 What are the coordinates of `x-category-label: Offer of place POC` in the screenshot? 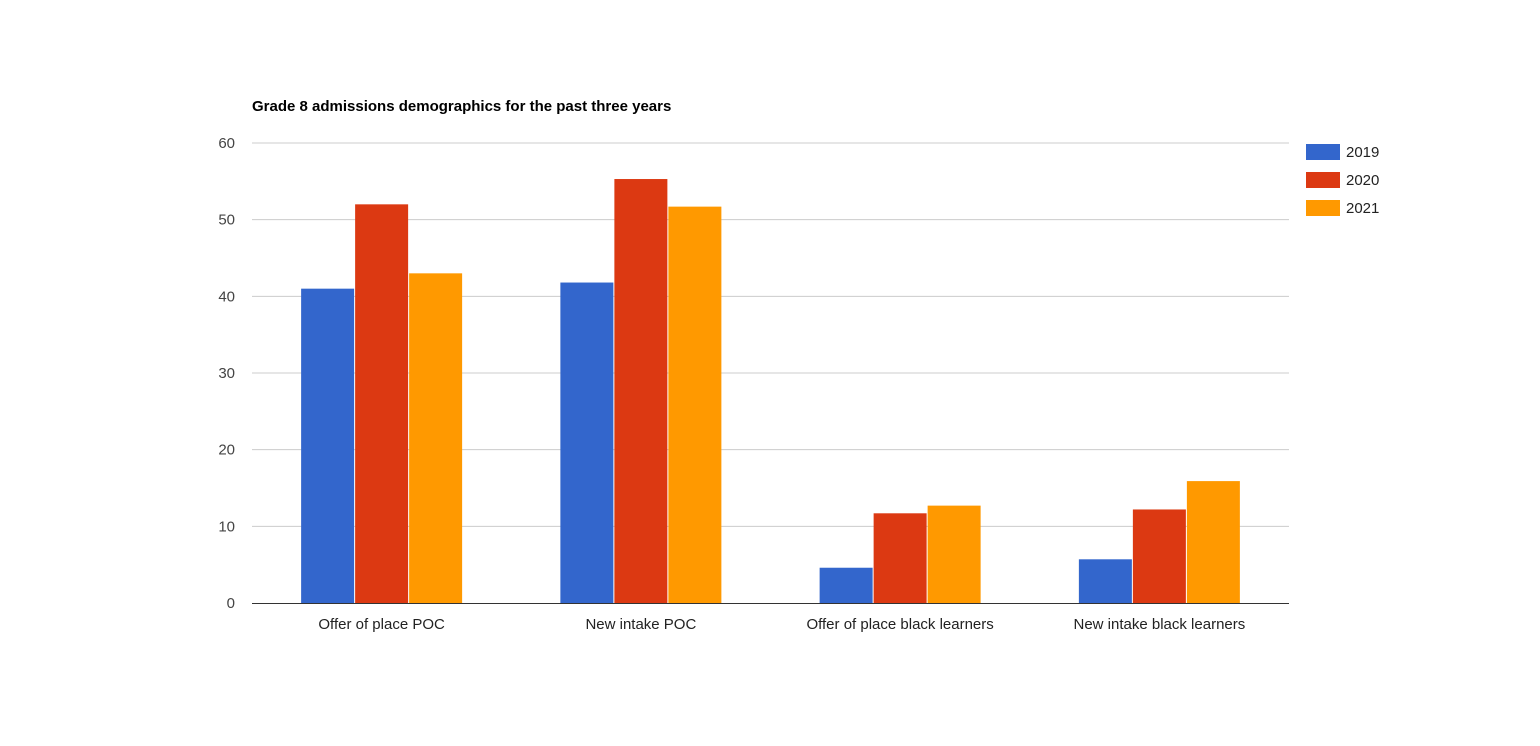 It's located at (381, 624).